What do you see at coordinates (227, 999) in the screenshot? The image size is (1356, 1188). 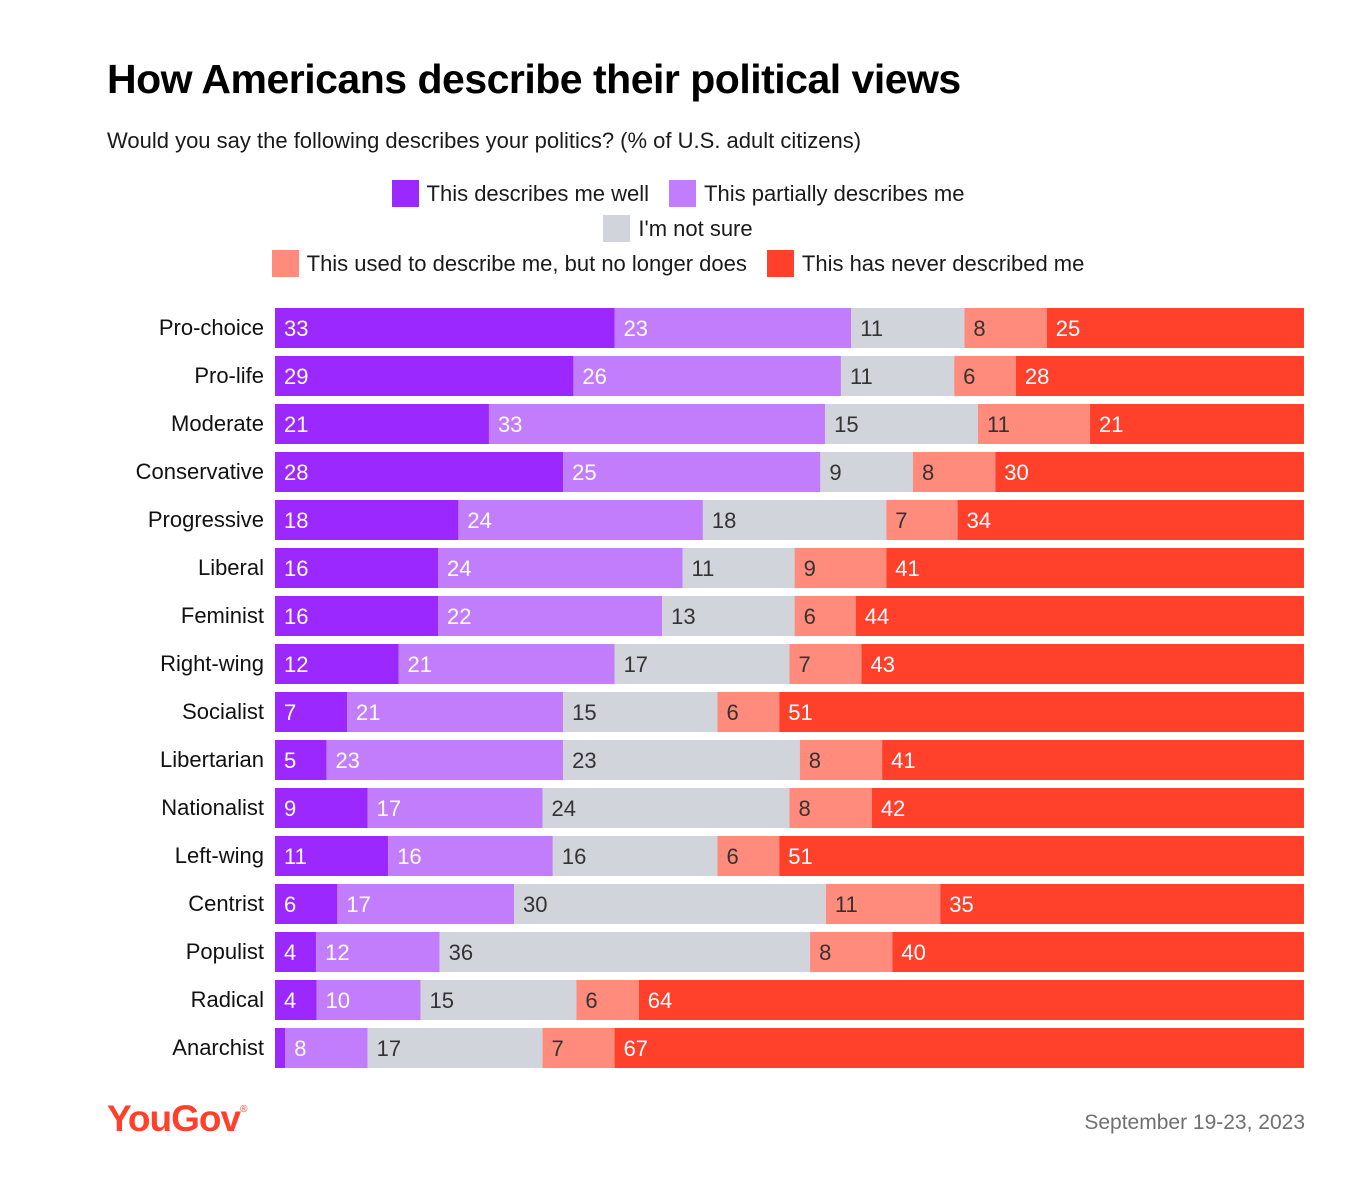 I see `category-label: Radical` at bounding box center [227, 999].